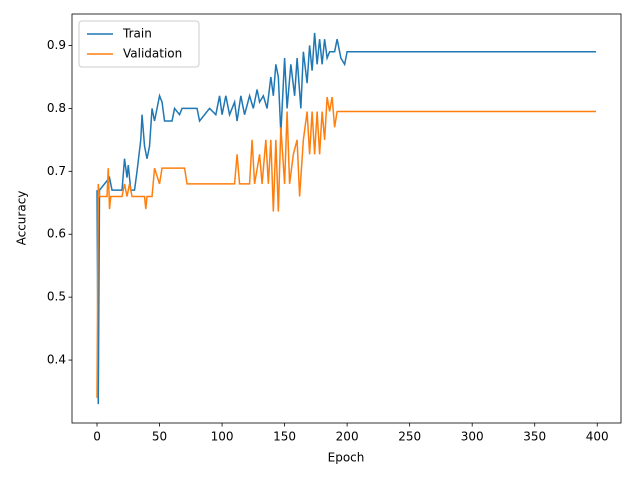 Image resolution: width=640 pixels, height=480 pixels. I want to click on x-tick-label: 50, so click(159, 437).